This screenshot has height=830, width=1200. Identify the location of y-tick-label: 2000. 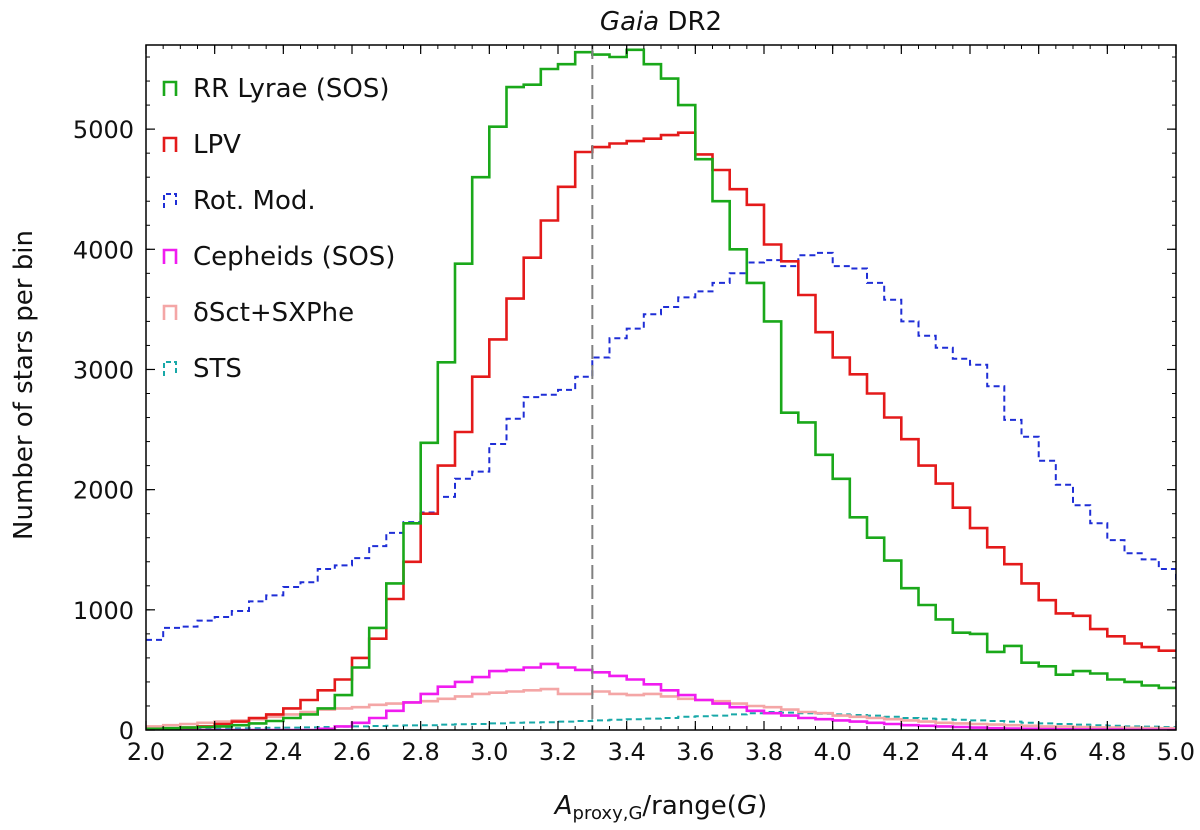
(103, 491).